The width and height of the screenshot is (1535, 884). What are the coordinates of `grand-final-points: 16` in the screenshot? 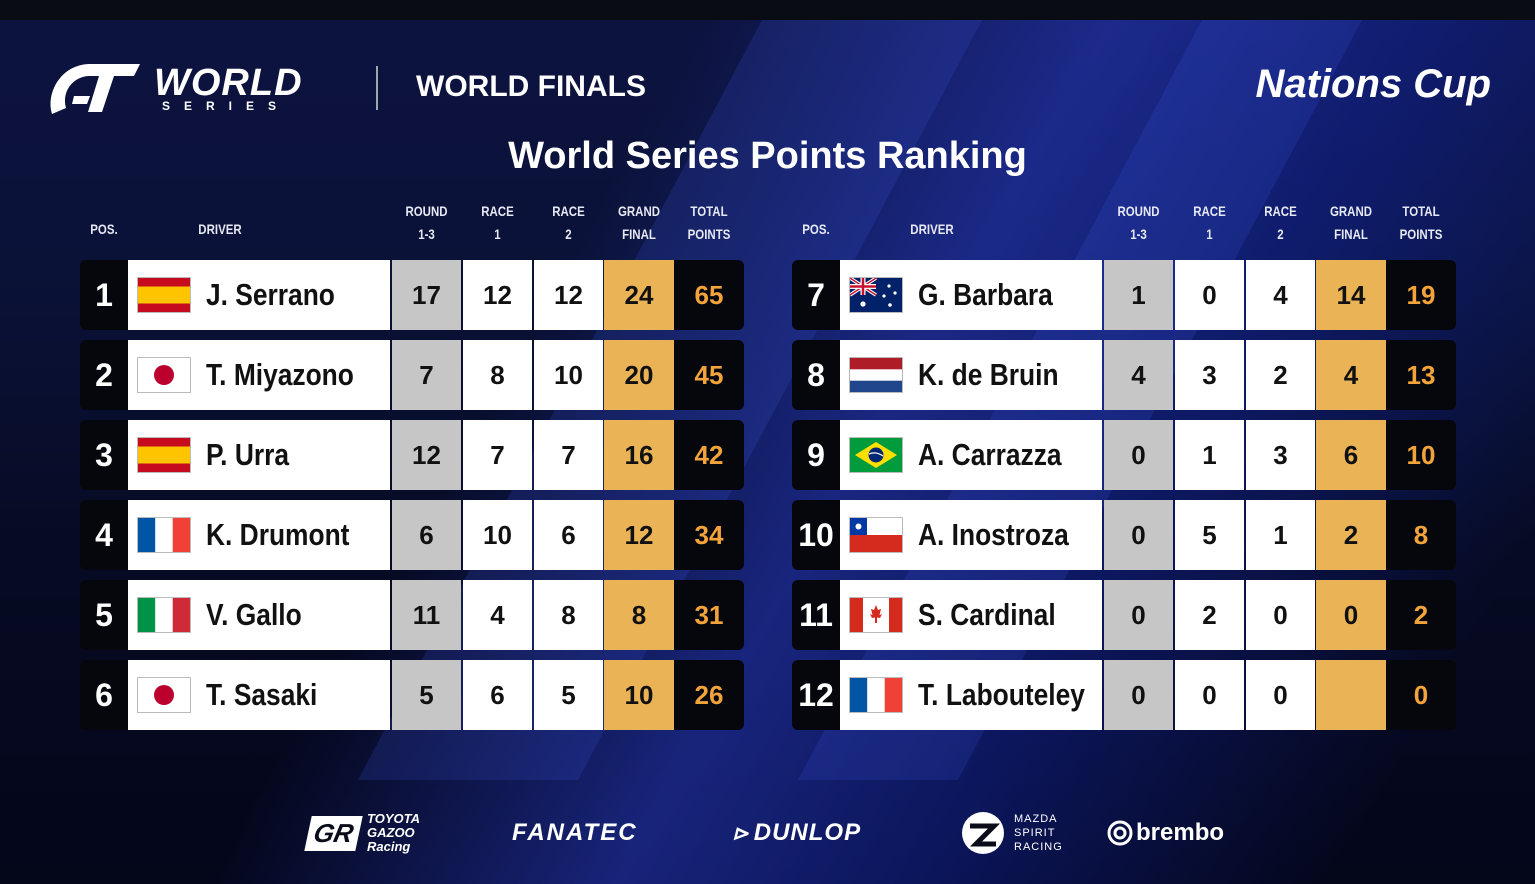 It's located at (639, 455).